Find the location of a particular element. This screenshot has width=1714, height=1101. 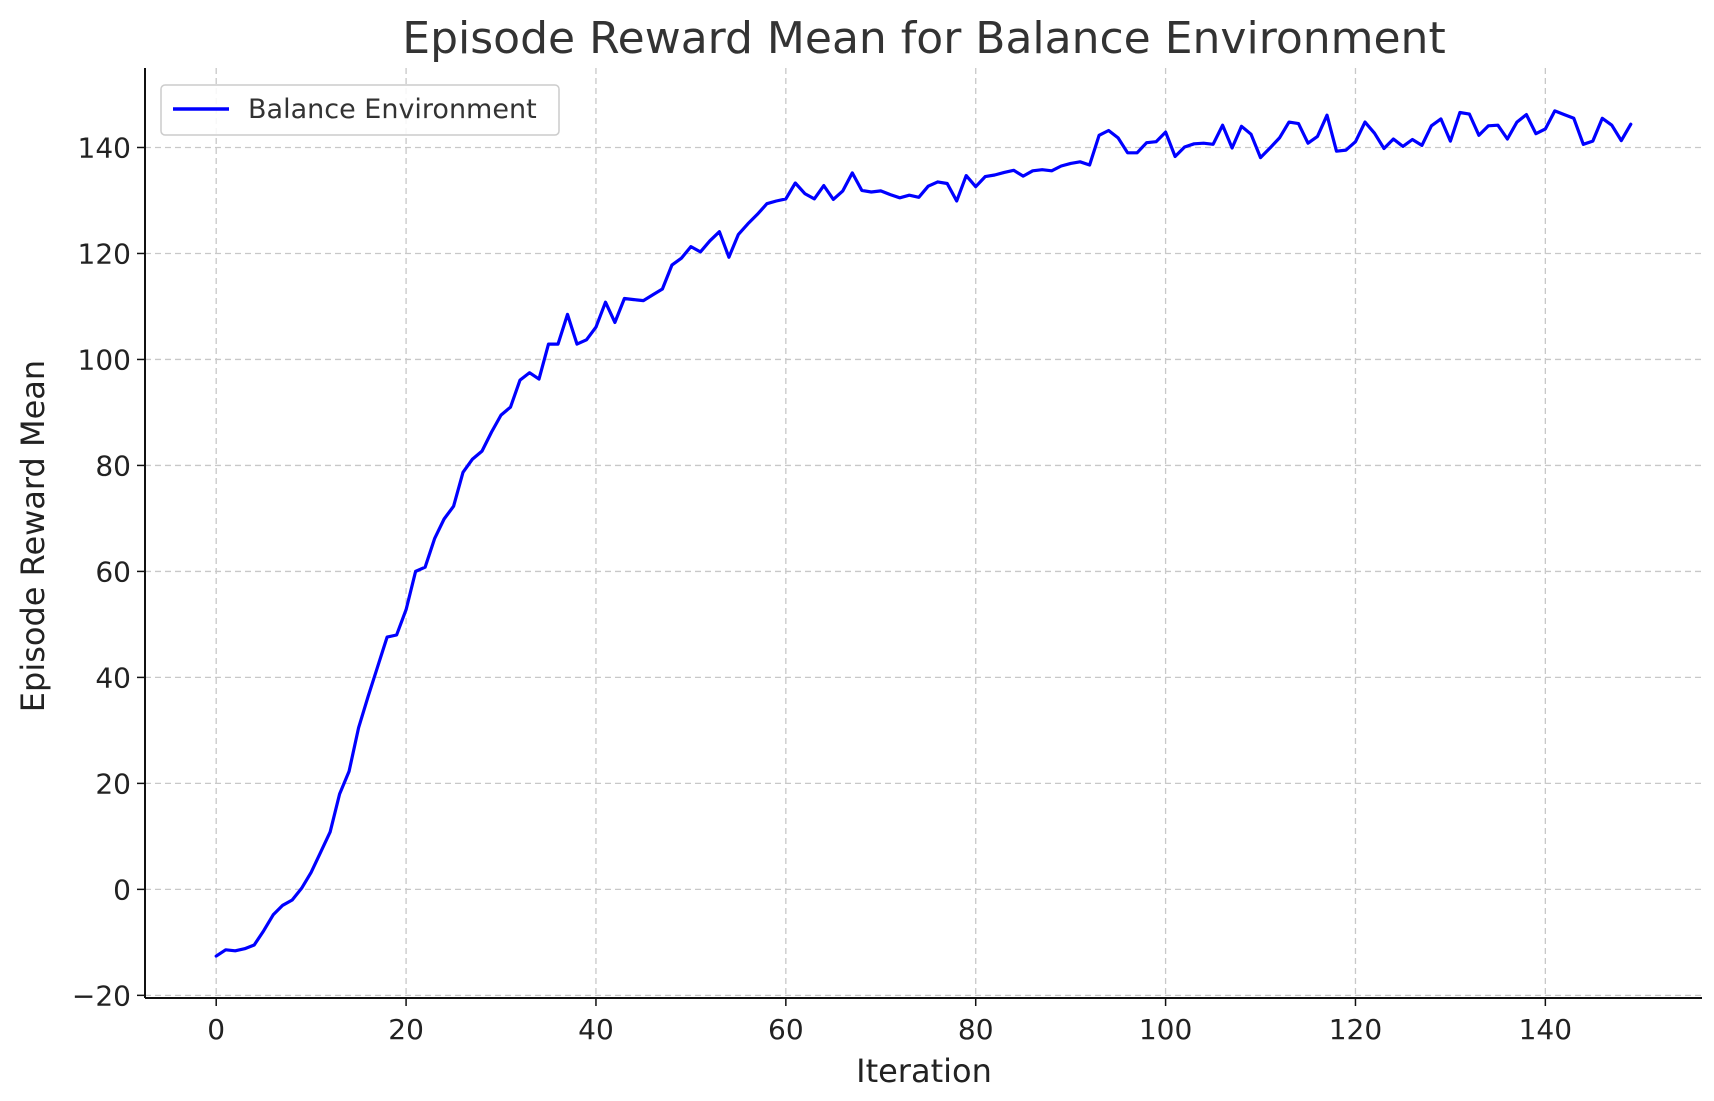

x-axis-label: Iteration is located at coordinates (924, 1071).